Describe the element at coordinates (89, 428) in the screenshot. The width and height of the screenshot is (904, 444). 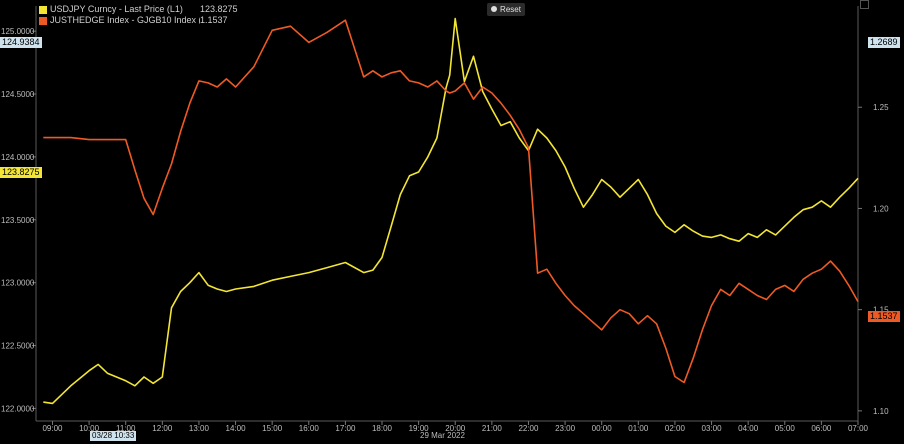
I see `x-tick-label: 10:00` at that location.